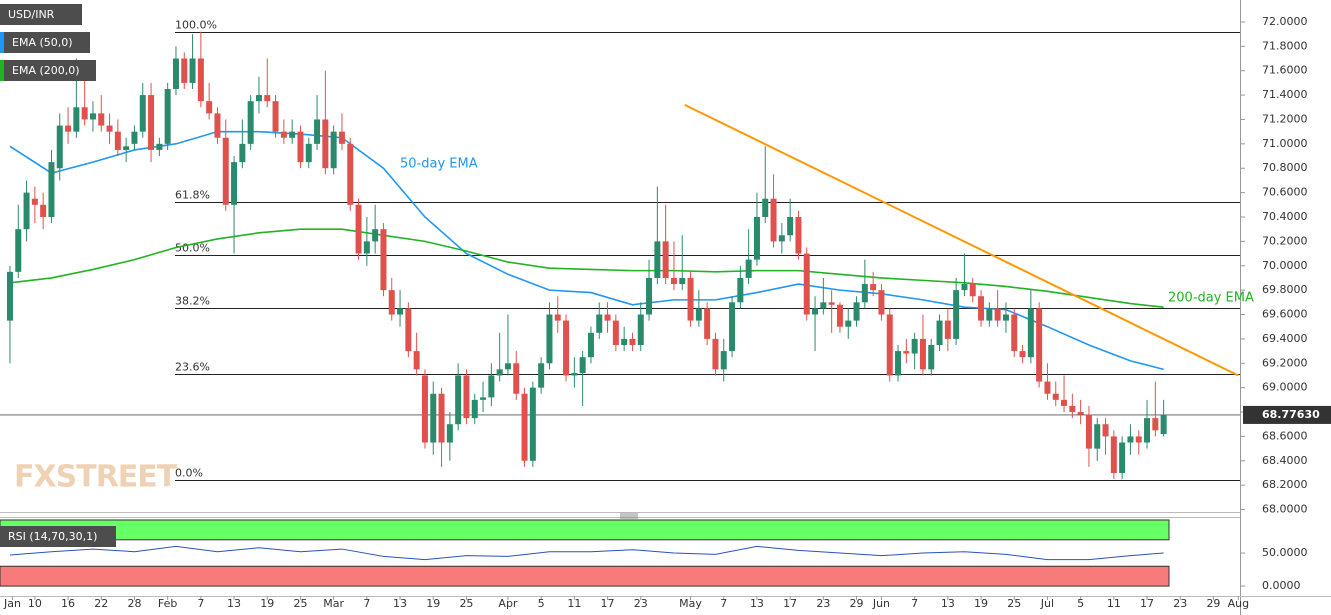 The height and width of the screenshot is (615, 1331). Describe the element at coordinates (1285, 192) in the screenshot. I see `y-tick-label: 70.6000` at that location.